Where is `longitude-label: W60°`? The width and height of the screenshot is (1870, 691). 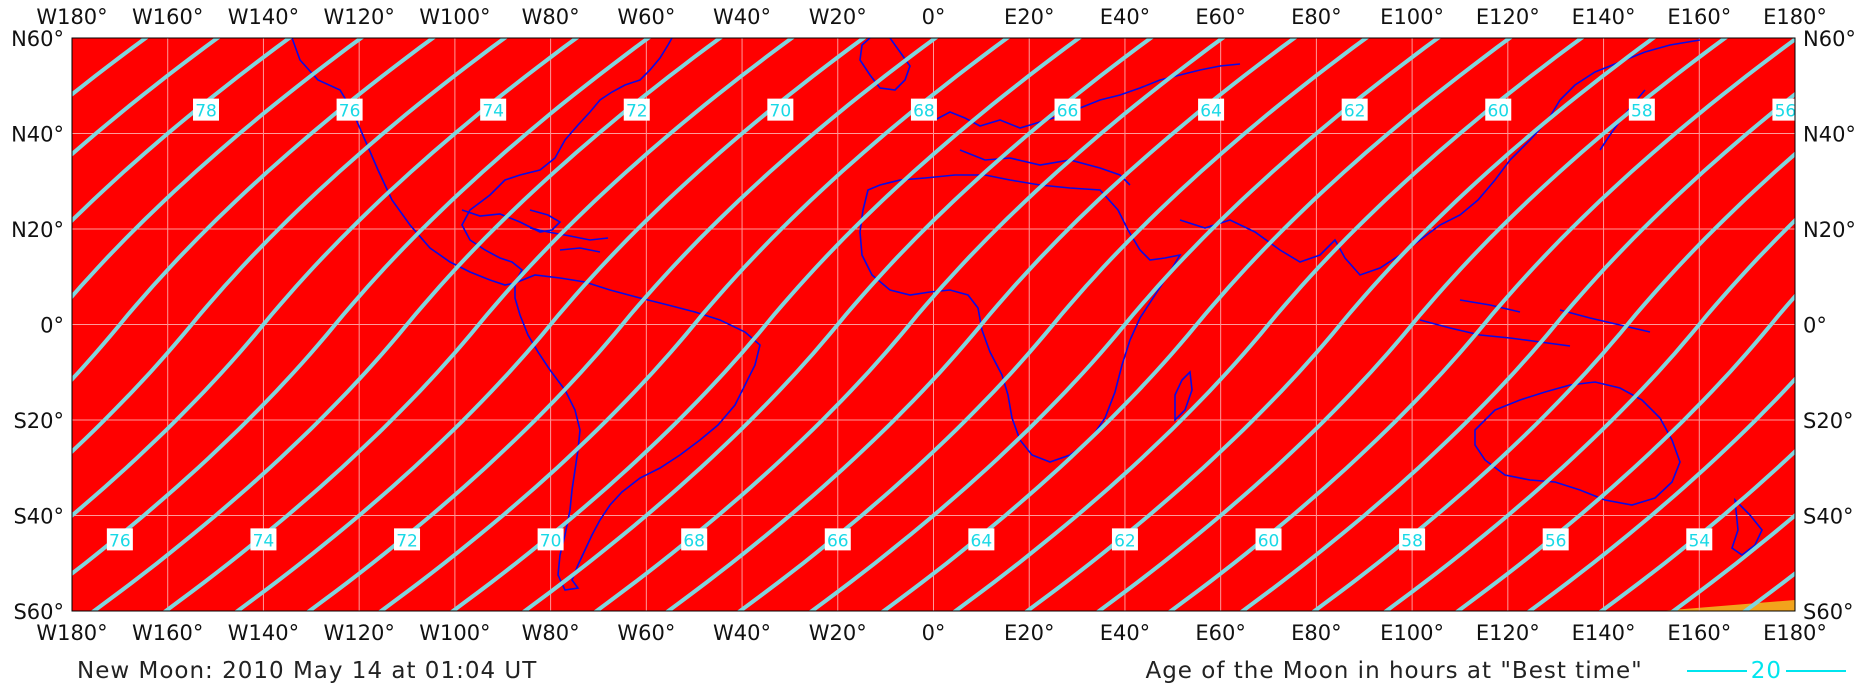
longitude-label: W60° is located at coordinates (646, 633).